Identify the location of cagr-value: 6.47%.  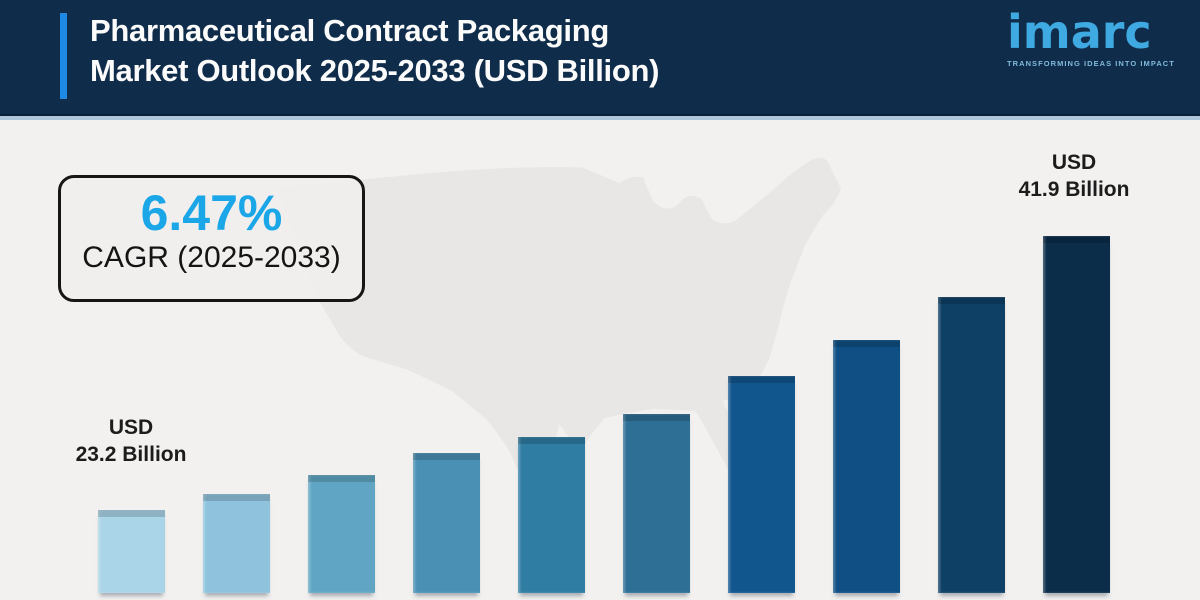
(211, 213).